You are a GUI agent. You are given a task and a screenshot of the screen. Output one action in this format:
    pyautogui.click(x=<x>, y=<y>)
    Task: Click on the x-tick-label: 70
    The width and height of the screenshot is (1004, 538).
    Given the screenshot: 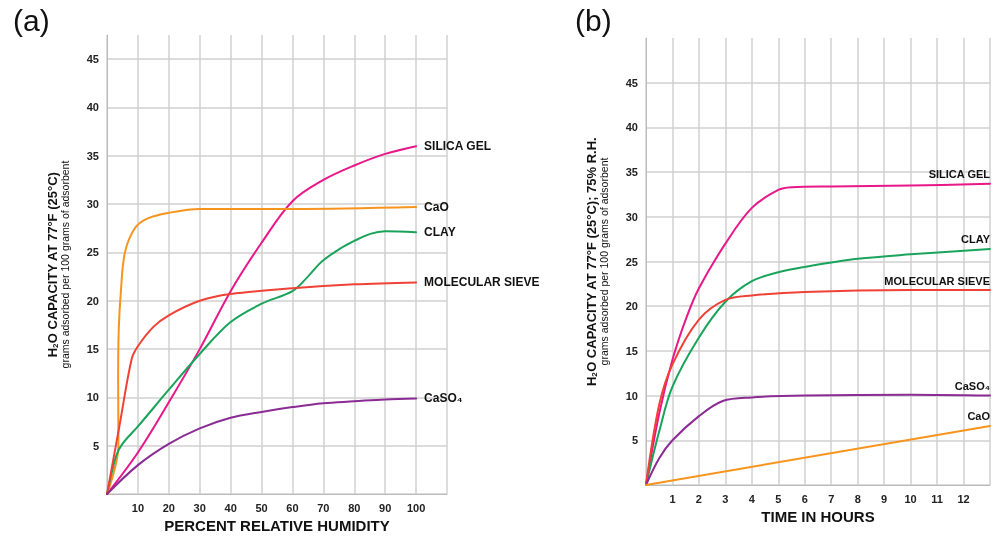 What is the action you would take?
    pyautogui.click(x=323, y=507)
    